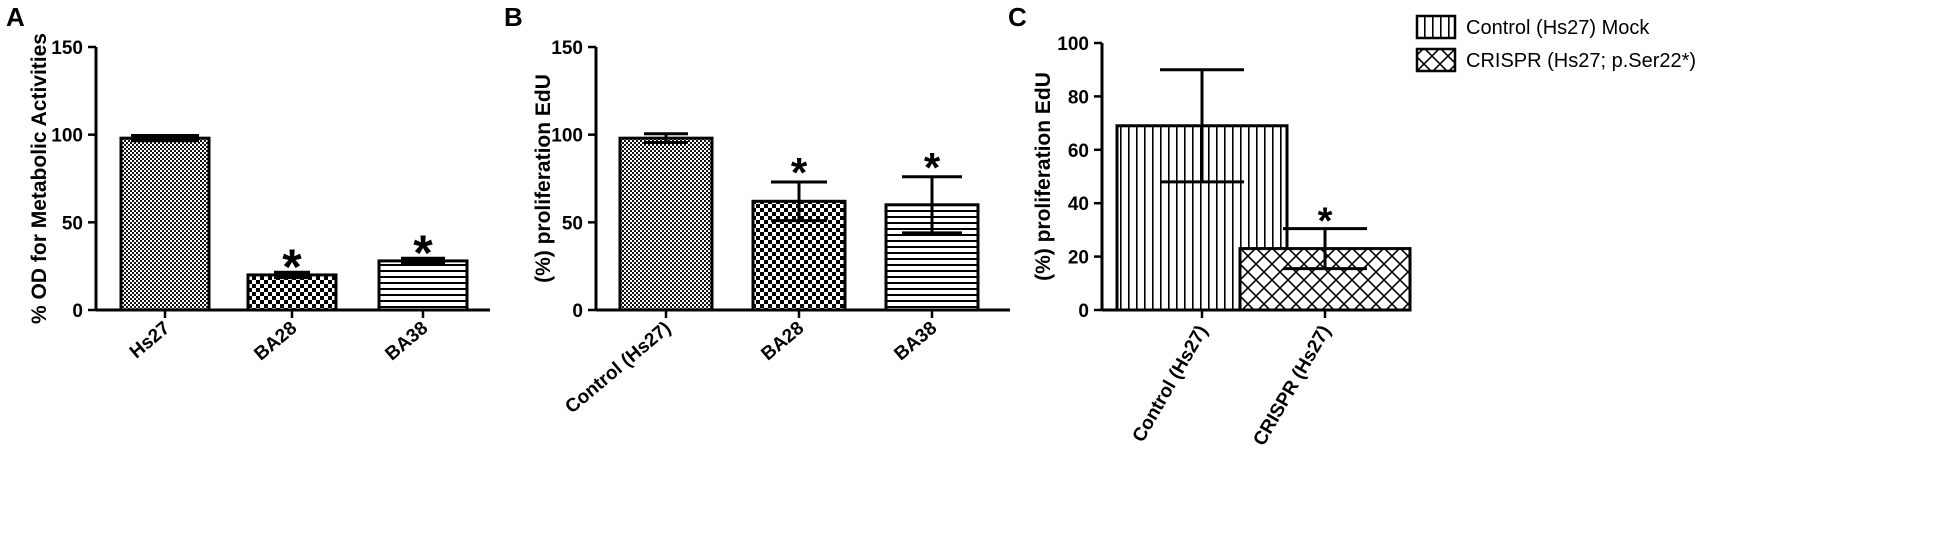 Image resolution: width=1950 pixels, height=549 pixels. I want to click on y-tick-label: 80, so click(1078, 97).